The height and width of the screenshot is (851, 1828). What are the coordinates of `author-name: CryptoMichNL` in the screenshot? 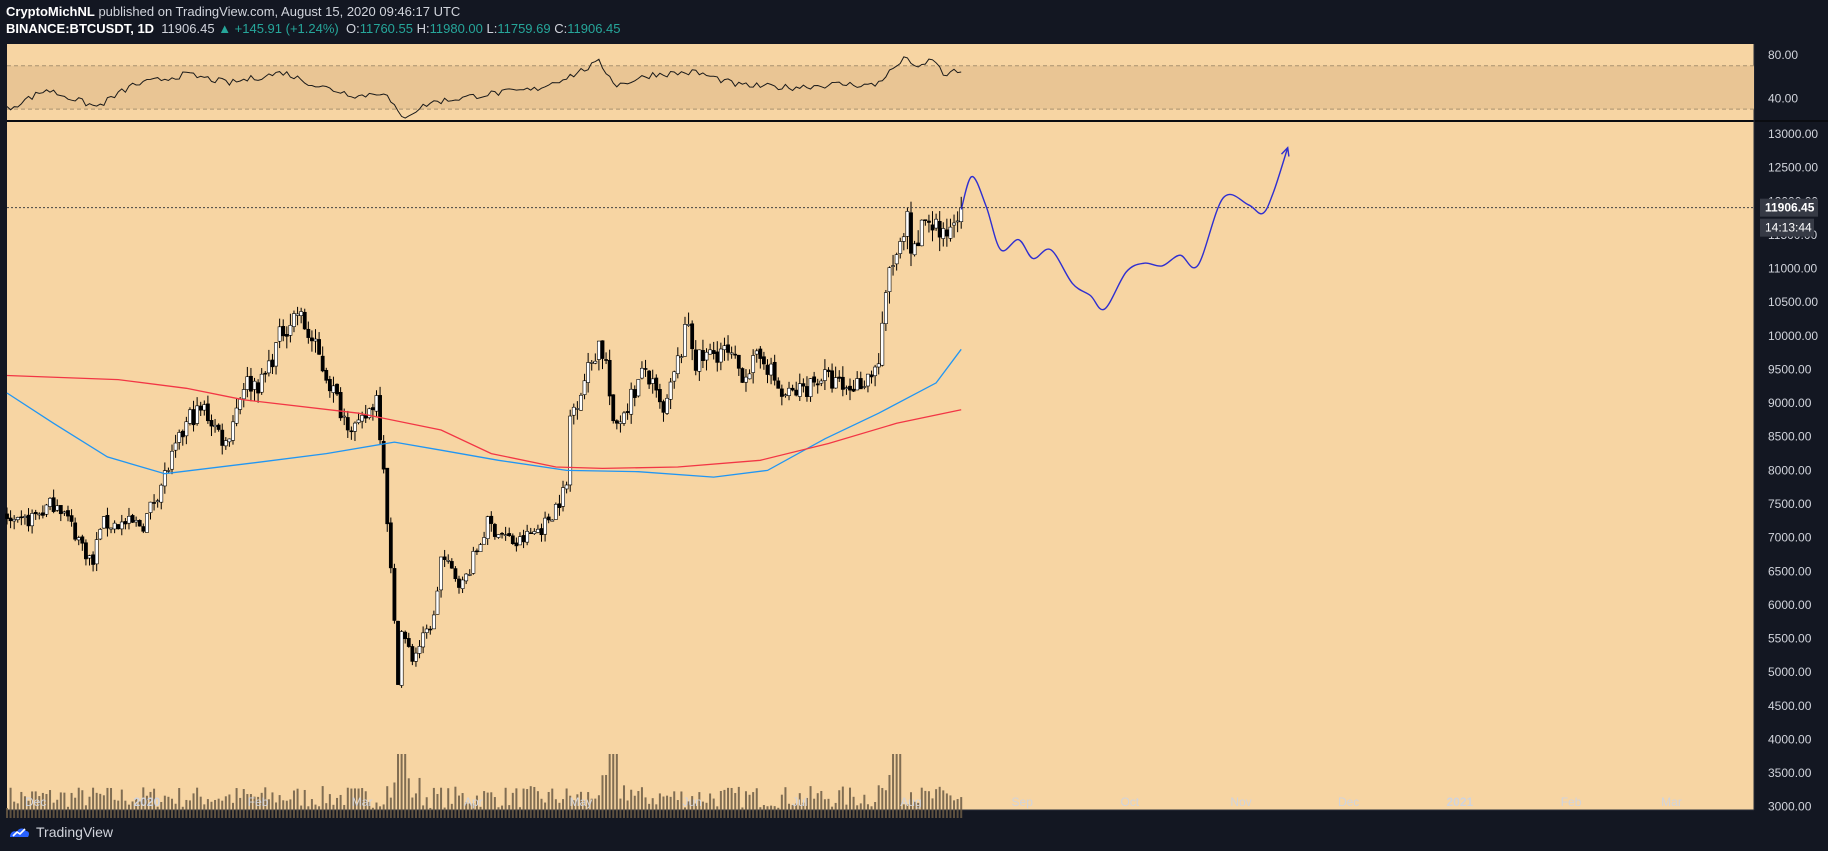 It's located at (50, 11).